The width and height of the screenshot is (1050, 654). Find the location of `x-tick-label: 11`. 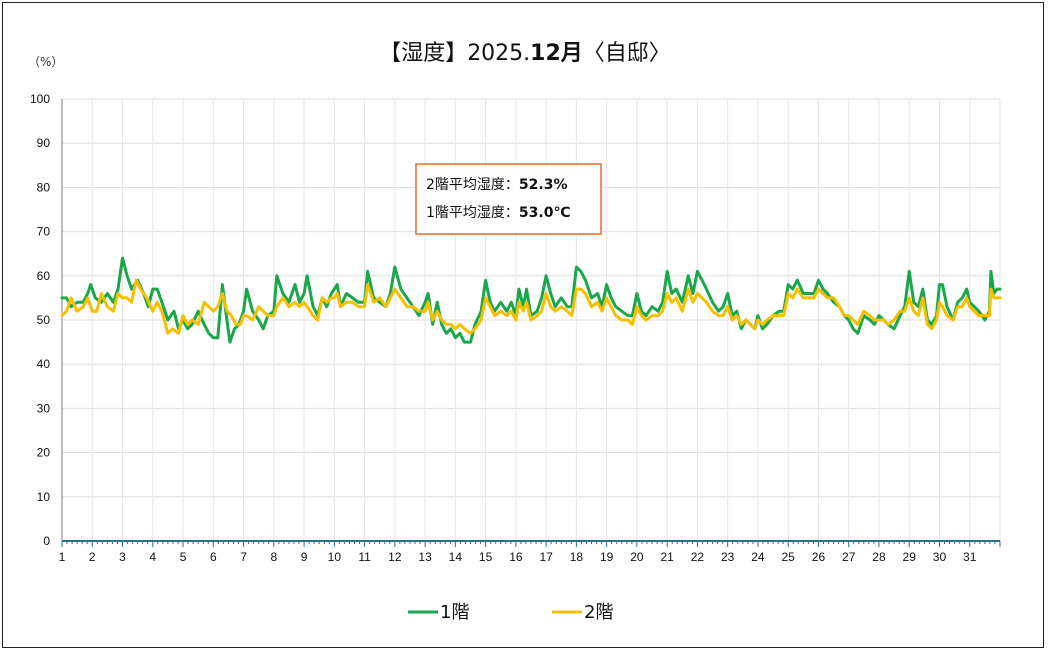

x-tick-label: 11 is located at coordinates (364, 557).